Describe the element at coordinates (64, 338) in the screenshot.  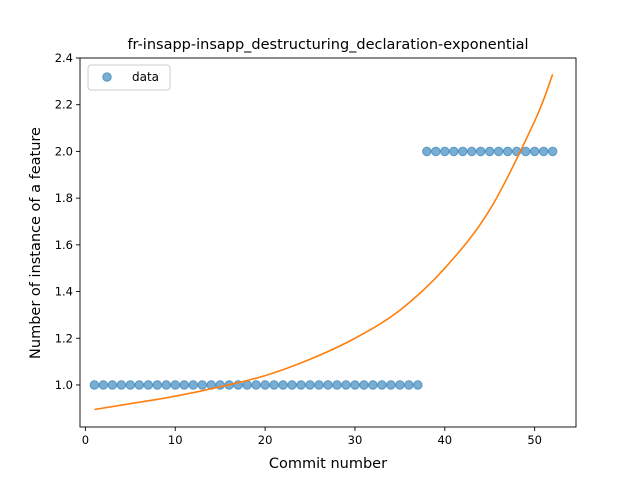
I see `y-tick-label: 1.2` at that location.